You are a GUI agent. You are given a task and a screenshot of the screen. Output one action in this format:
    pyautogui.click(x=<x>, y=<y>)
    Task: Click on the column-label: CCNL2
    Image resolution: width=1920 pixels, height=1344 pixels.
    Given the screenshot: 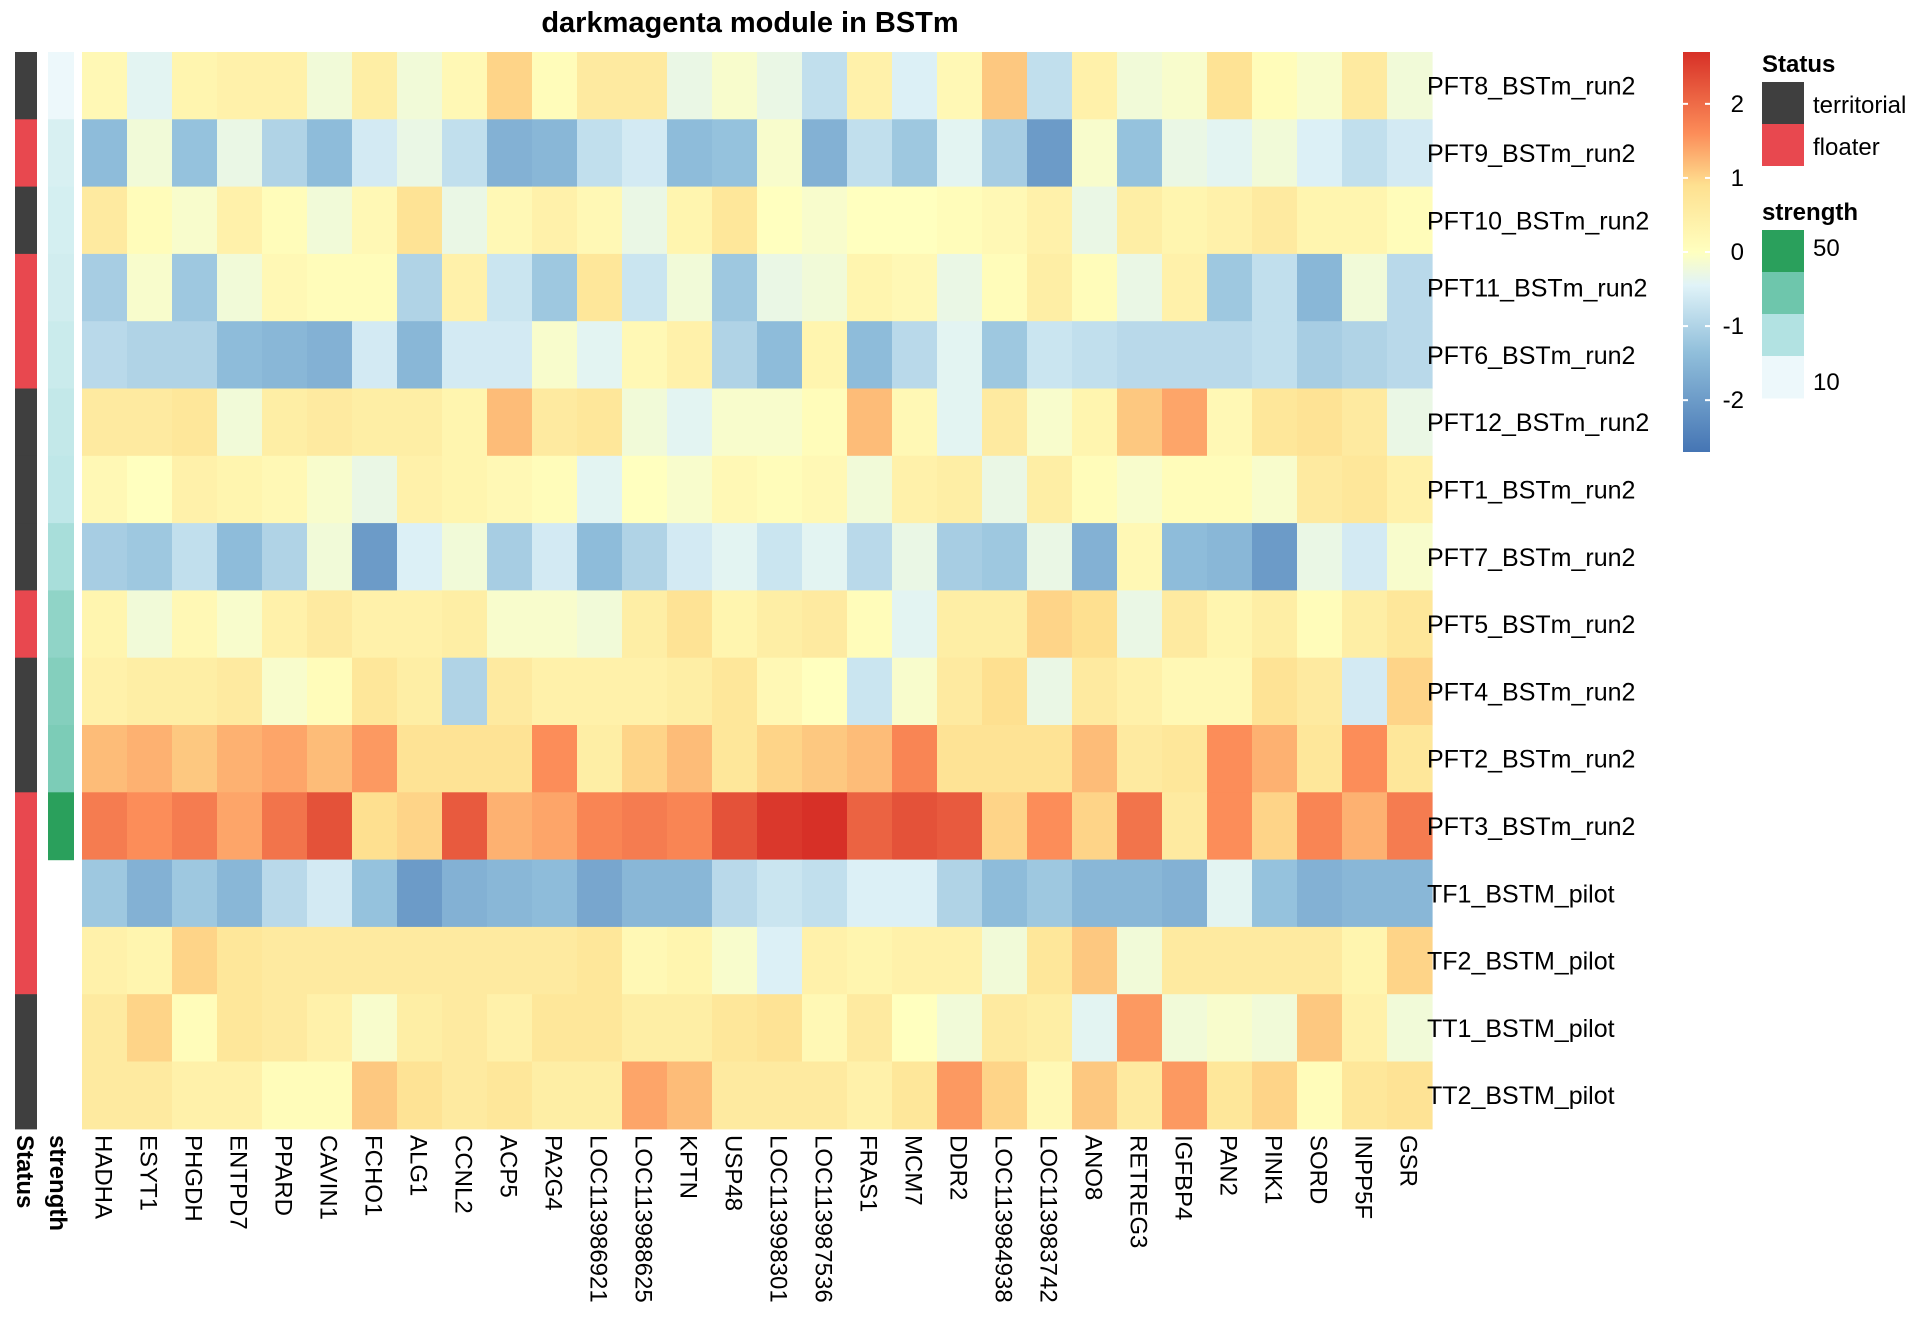 What is the action you would take?
    pyautogui.click(x=463, y=1174)
    